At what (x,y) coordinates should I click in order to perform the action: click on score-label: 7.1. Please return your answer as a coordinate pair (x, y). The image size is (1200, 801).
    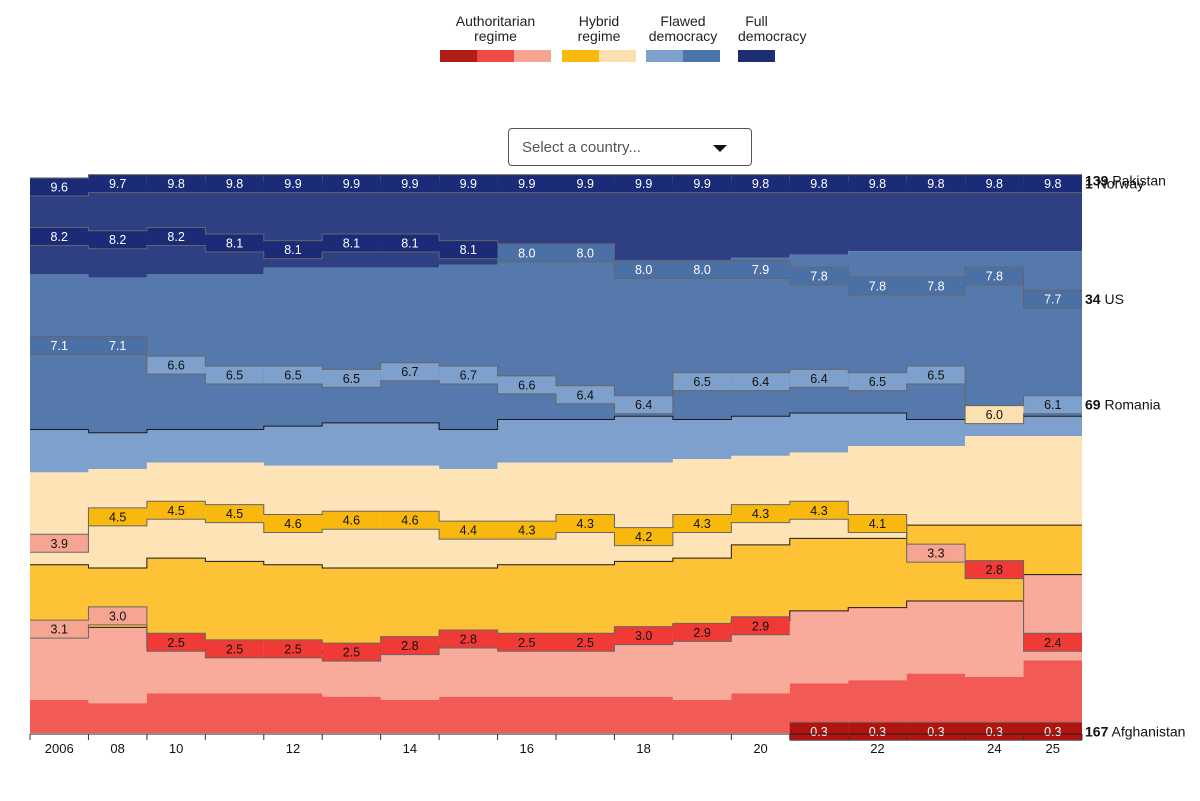
    Looking at the image, I should click on (59, 346).